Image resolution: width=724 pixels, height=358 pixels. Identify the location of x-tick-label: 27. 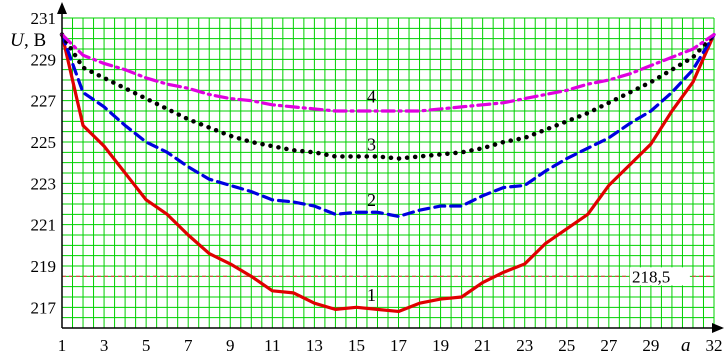
(609, 345).